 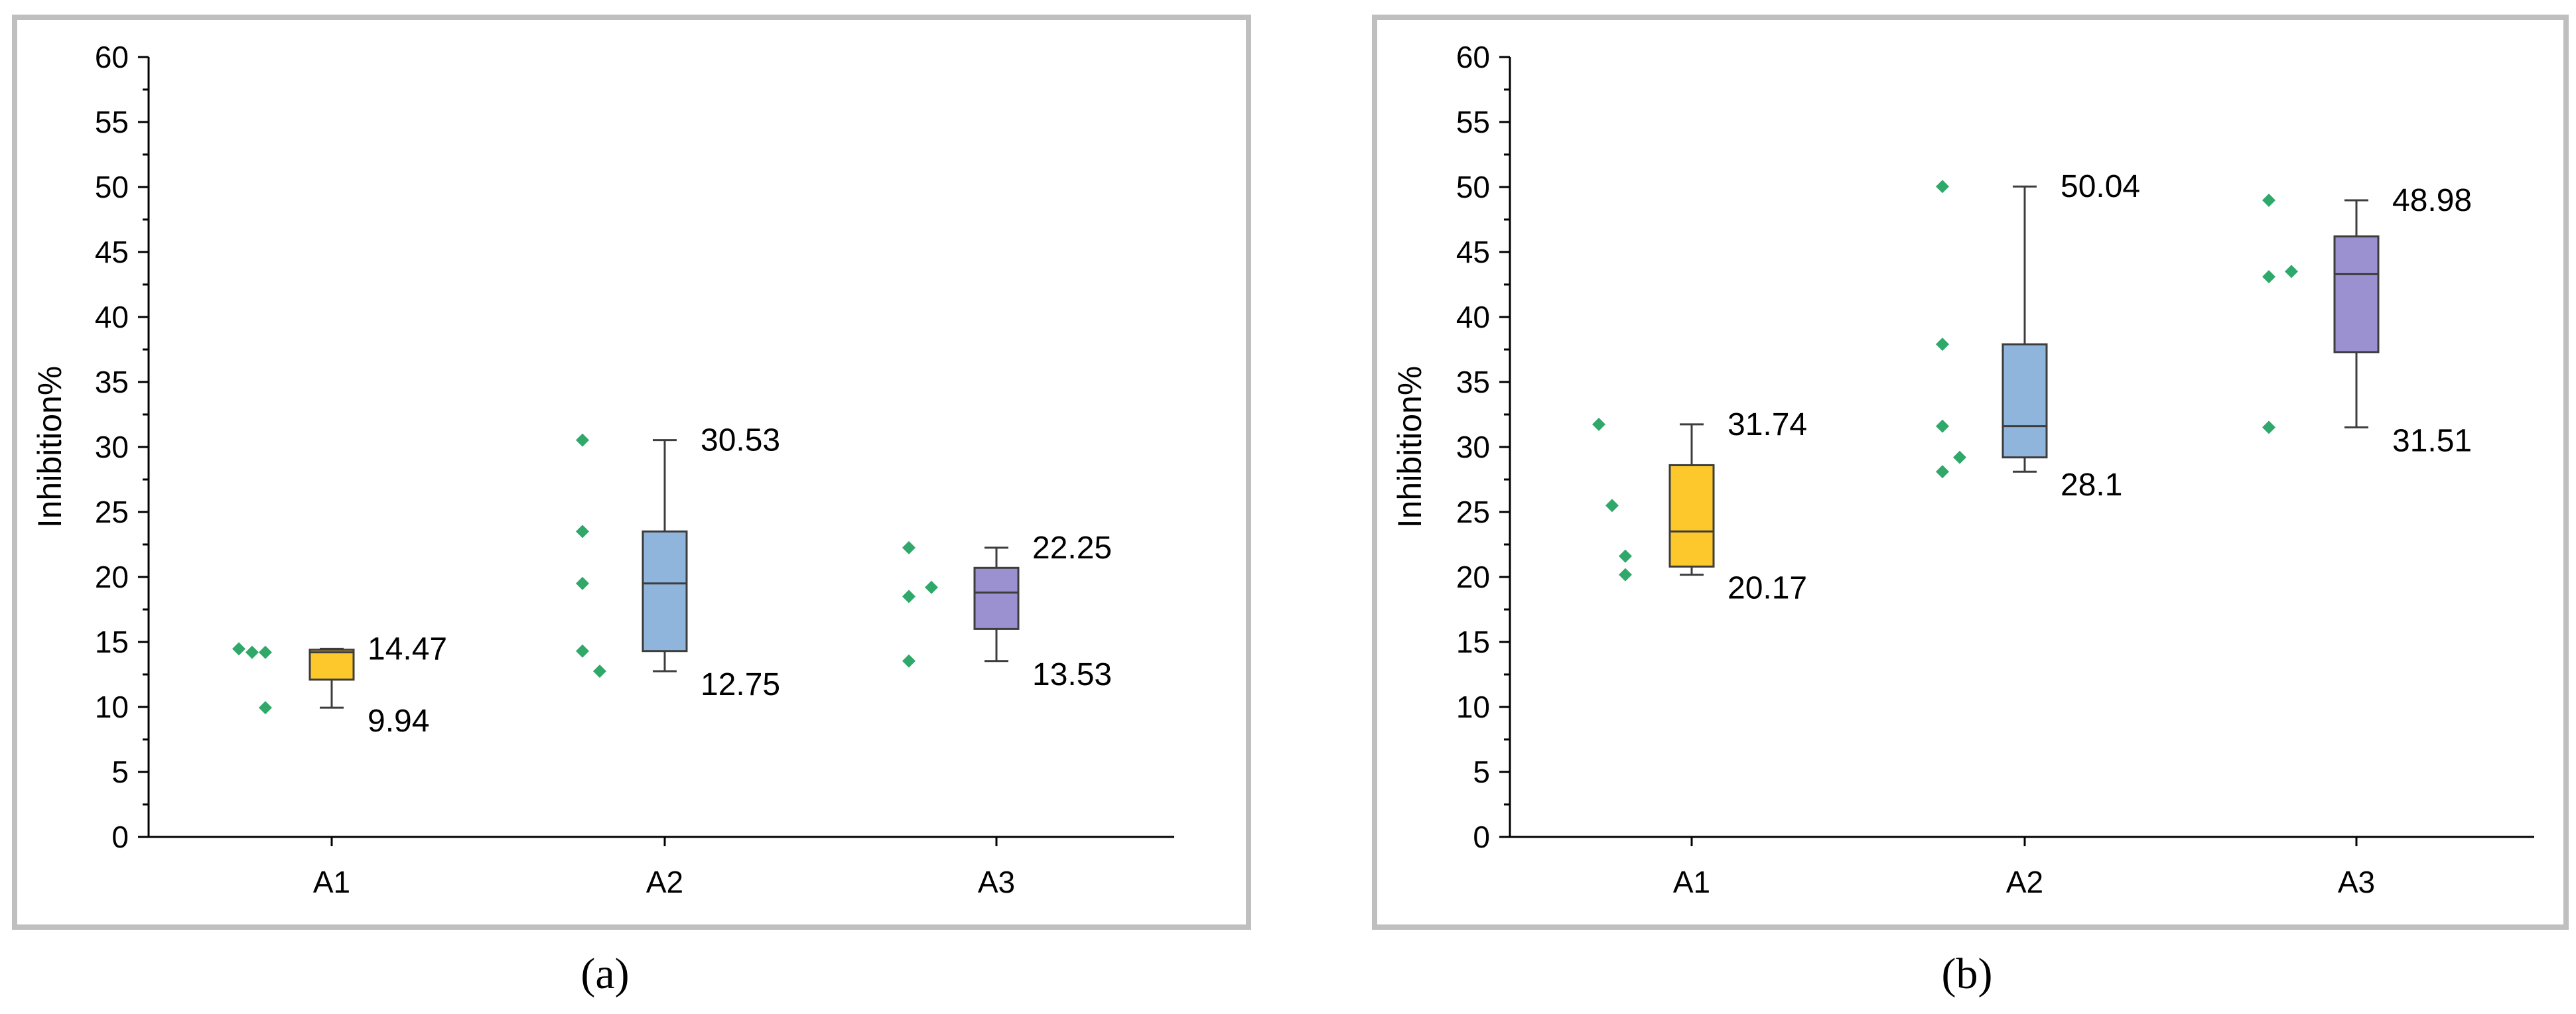 What do you see at coordinates (2091, 485) in the screenshot?
I see `panel-b-a2-min-label: 28.1` at bounding box center [2091, 485].